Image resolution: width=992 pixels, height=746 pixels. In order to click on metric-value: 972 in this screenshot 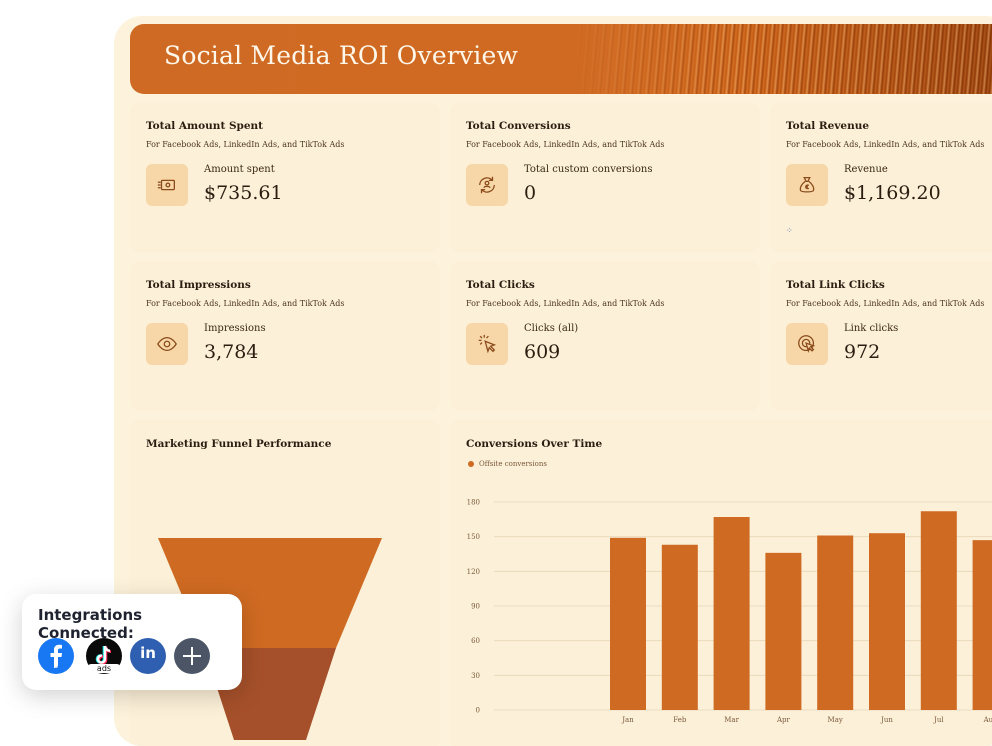, I will do `click(862, 352)`.